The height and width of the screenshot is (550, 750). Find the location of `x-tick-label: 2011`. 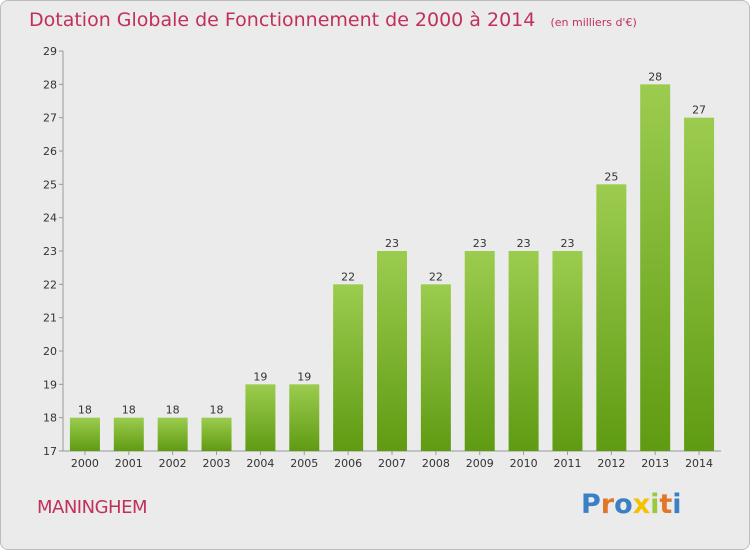

x-tick-label: 2011 is located at coordinates (567, 463).